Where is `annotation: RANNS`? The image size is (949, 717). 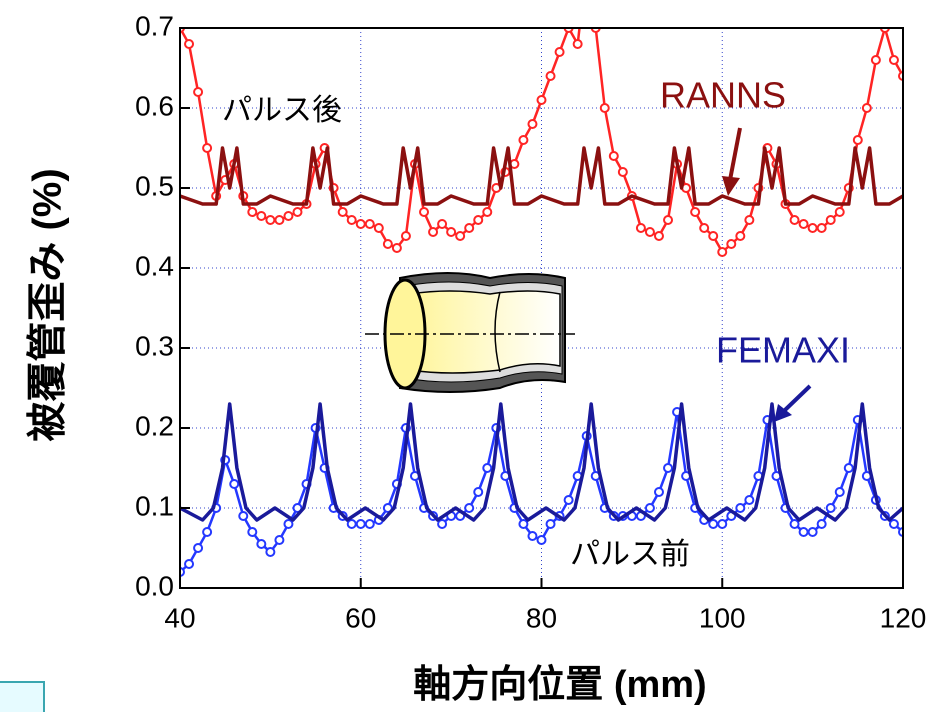 annotation: RANNS is located at coordinates (723, 95).